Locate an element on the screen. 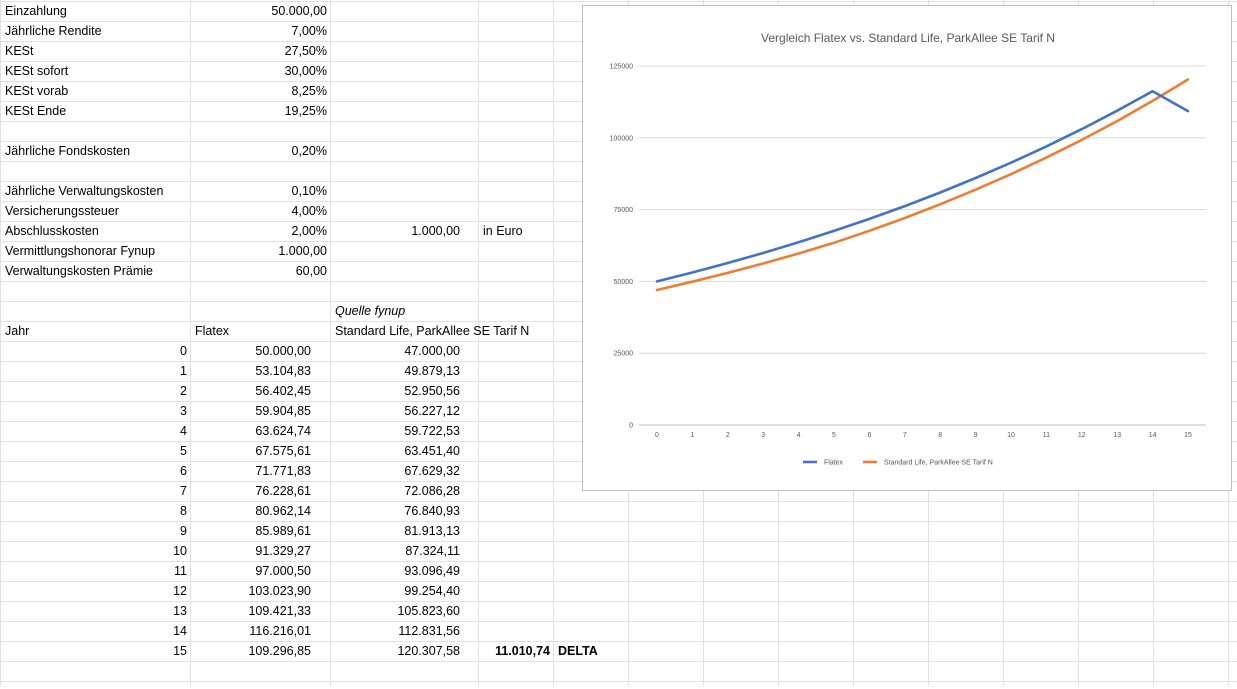 This screenshot has height=689, width=1237. y-tick-label: 25000 is located at coordinates (624, 354).